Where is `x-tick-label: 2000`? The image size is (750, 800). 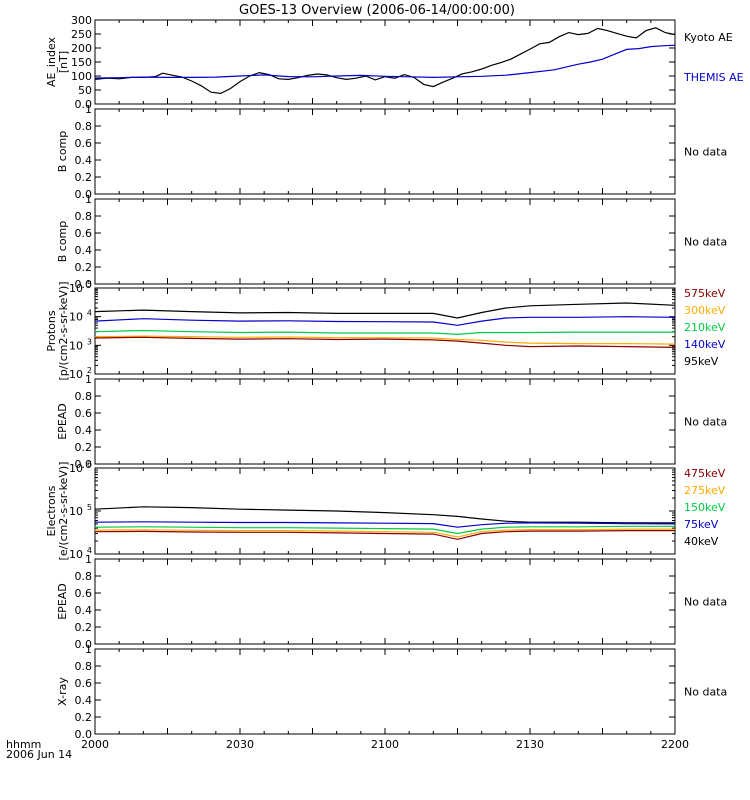
x-tick-label: 2000 is located at coordinates (95, 744).